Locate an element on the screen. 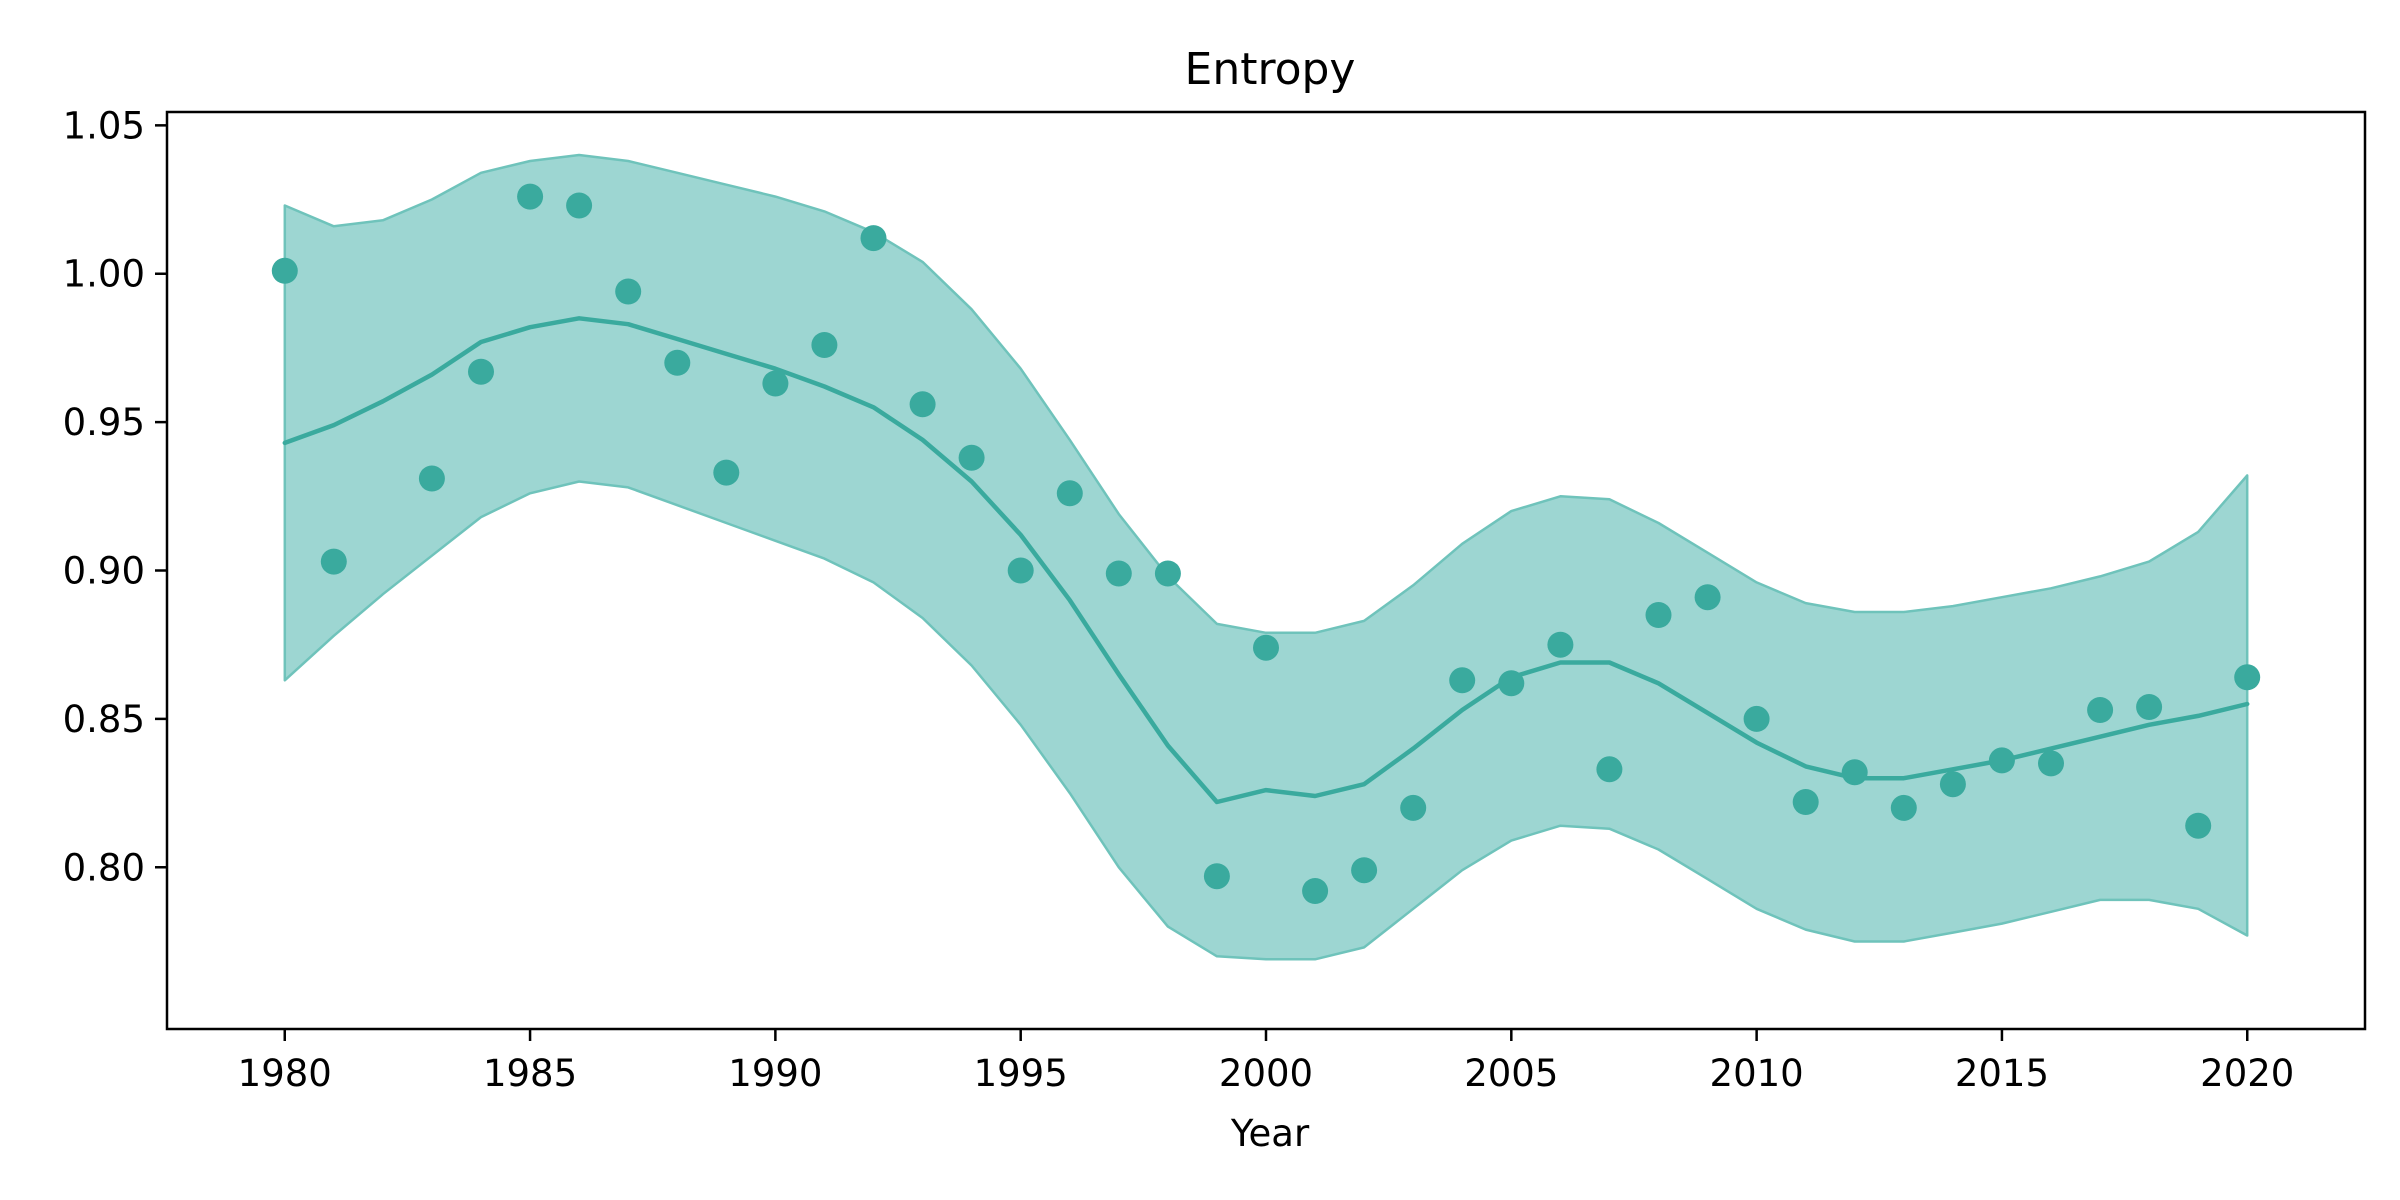  y-tick-label: 0.80 is located at coordinates (104, 867).